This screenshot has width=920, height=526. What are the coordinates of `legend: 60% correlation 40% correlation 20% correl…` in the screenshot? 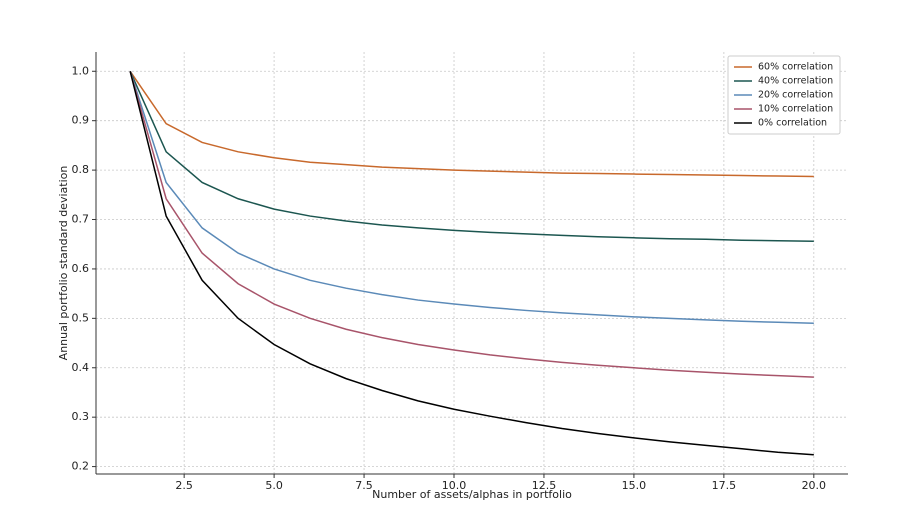 It's located at (784, 95).